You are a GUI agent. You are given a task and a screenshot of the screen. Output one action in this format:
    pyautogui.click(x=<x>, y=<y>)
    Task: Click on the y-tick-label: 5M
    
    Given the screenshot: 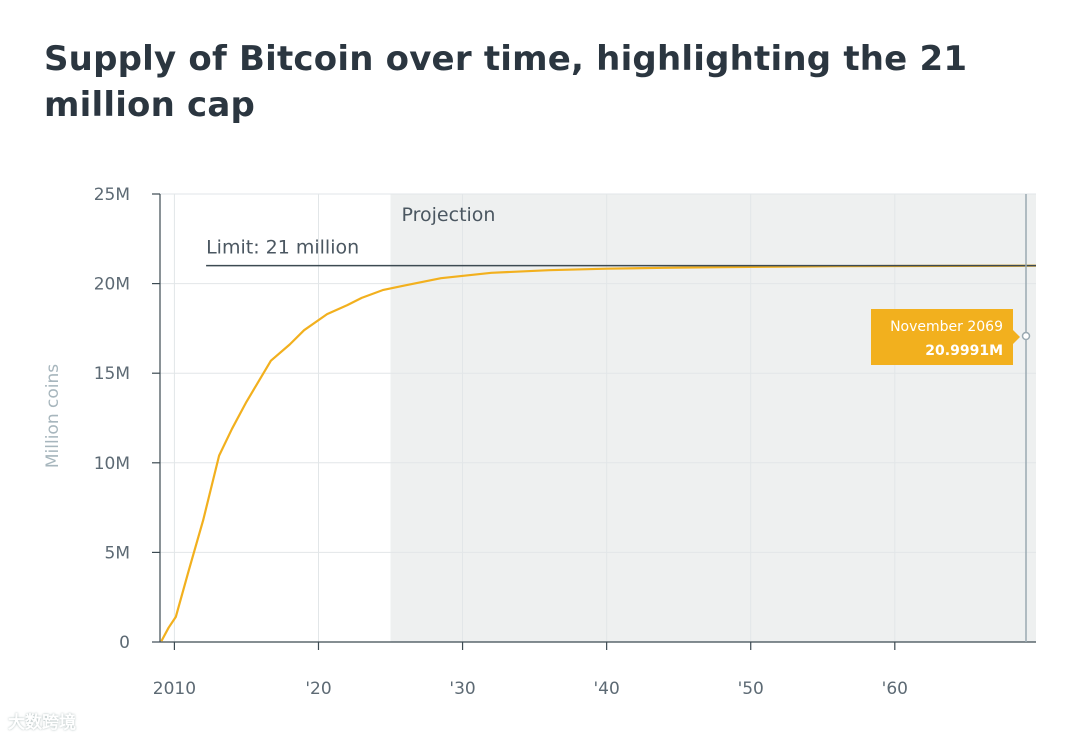 What is the action you would take?
    pyautogui.click(x=117, y=553)
    